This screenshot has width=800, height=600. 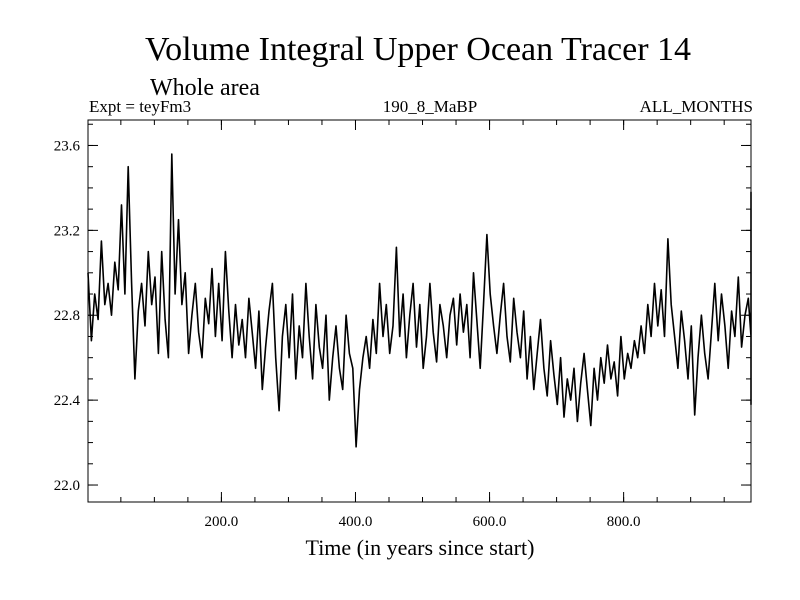 What do you see at coordinates (140, 106) in the screenshot?
I see `experiment-label: Expt = teyFm3` at bounding box center [140, 106].